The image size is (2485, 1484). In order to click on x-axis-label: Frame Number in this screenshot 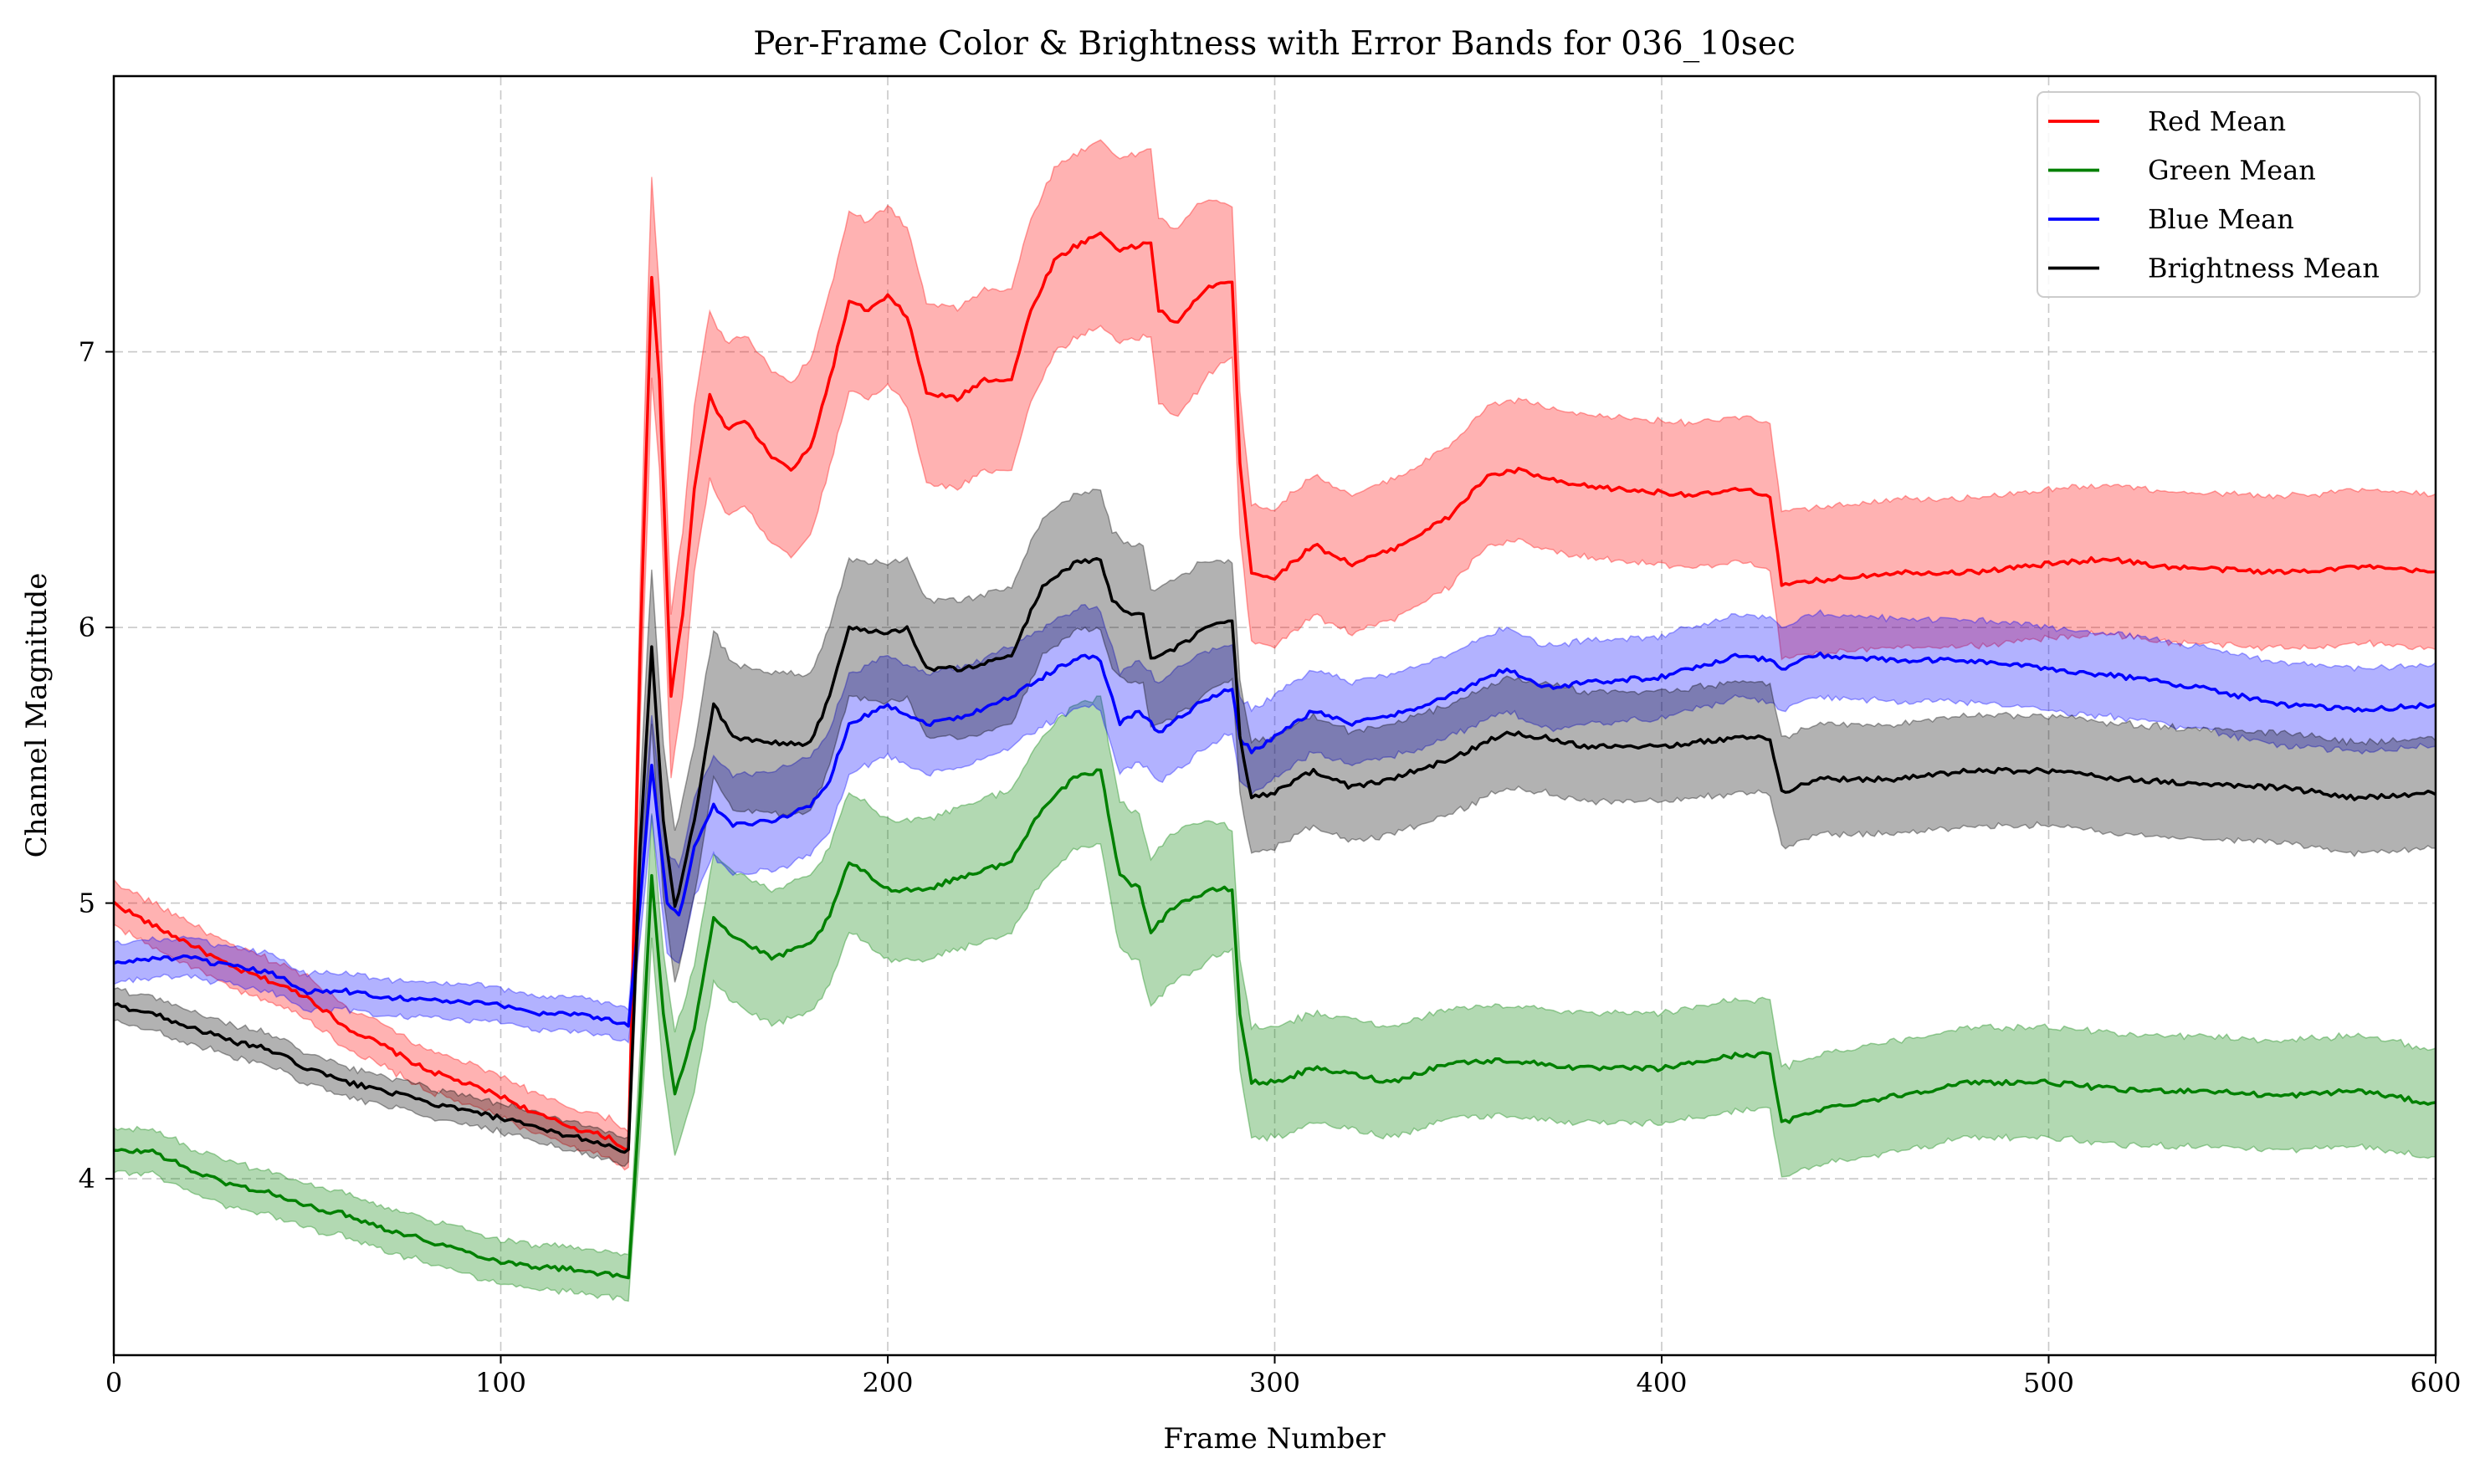, I will do `click(1274, 1439)`.